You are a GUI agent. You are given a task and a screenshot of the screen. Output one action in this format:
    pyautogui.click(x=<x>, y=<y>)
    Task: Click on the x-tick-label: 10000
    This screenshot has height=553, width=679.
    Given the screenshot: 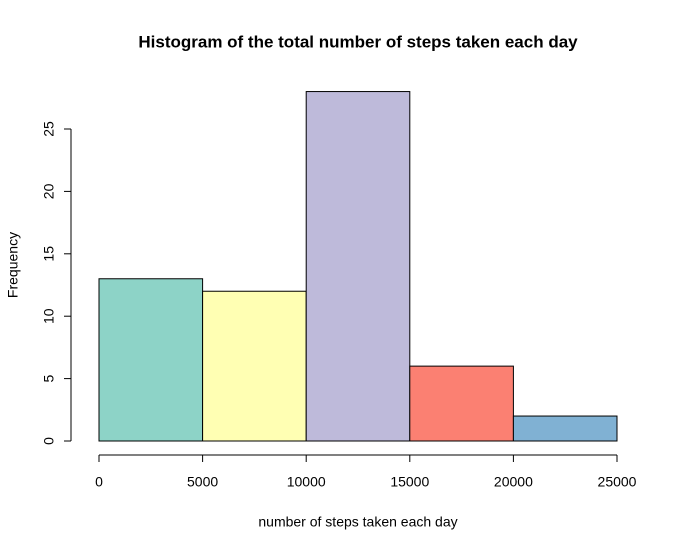 What is the action you would take?
    pyautogui.click(x=306, y=482)
    